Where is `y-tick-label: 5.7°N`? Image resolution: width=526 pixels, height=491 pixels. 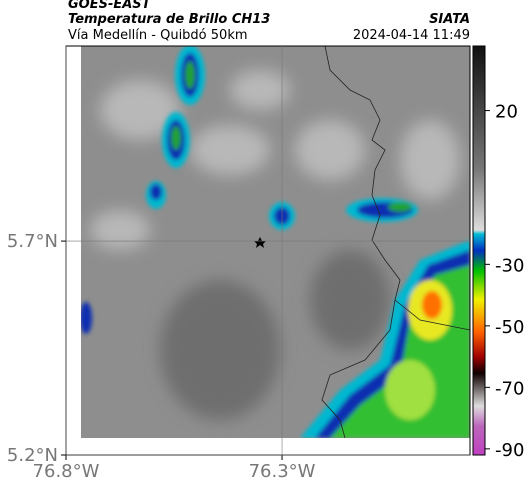 y-tick-label: 5.7°N is located at coordinates (32, 241).